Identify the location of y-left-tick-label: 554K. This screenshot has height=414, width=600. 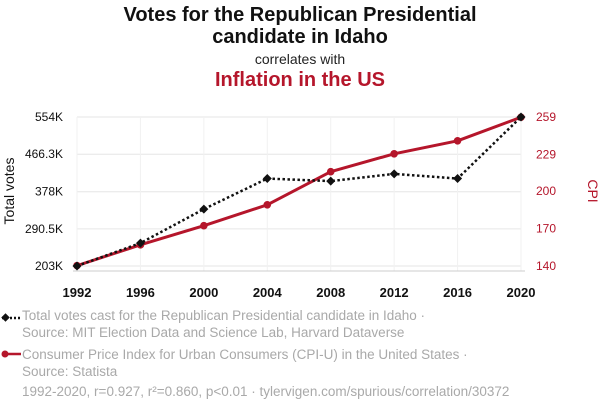
(49, 117).